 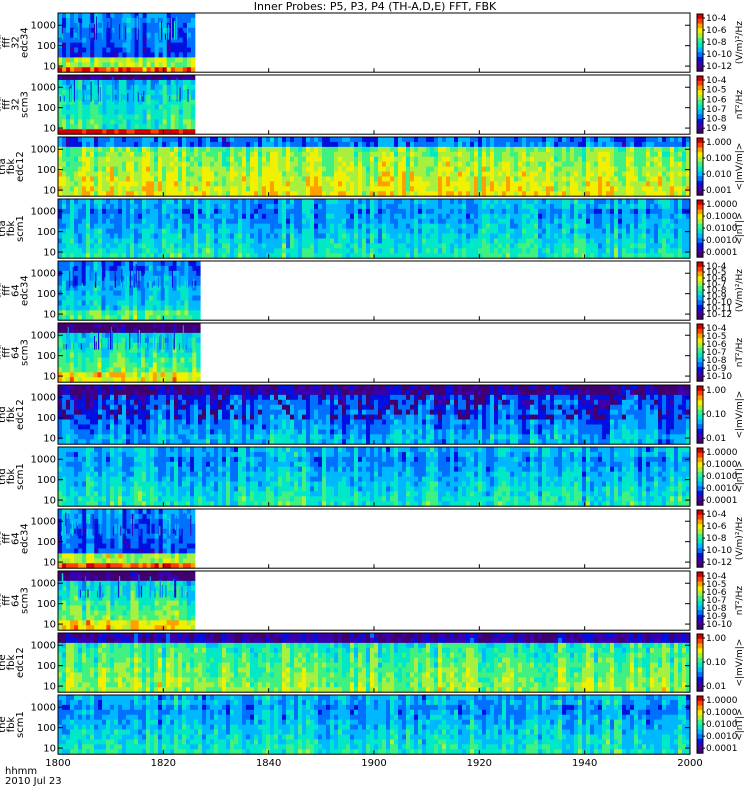 What do you see at coordinates (2, 42) in the screenshot?
I see `panel-label-line: tha` at bounding box center [2, 42].